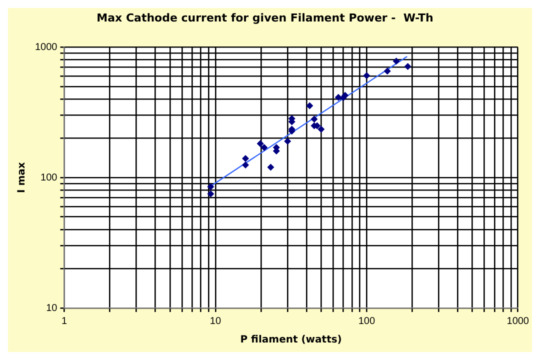  What do you see at coordinates (52, 308) in the screenshot?
I see `y-tick-label: 10` at bounding box center [52, 308].